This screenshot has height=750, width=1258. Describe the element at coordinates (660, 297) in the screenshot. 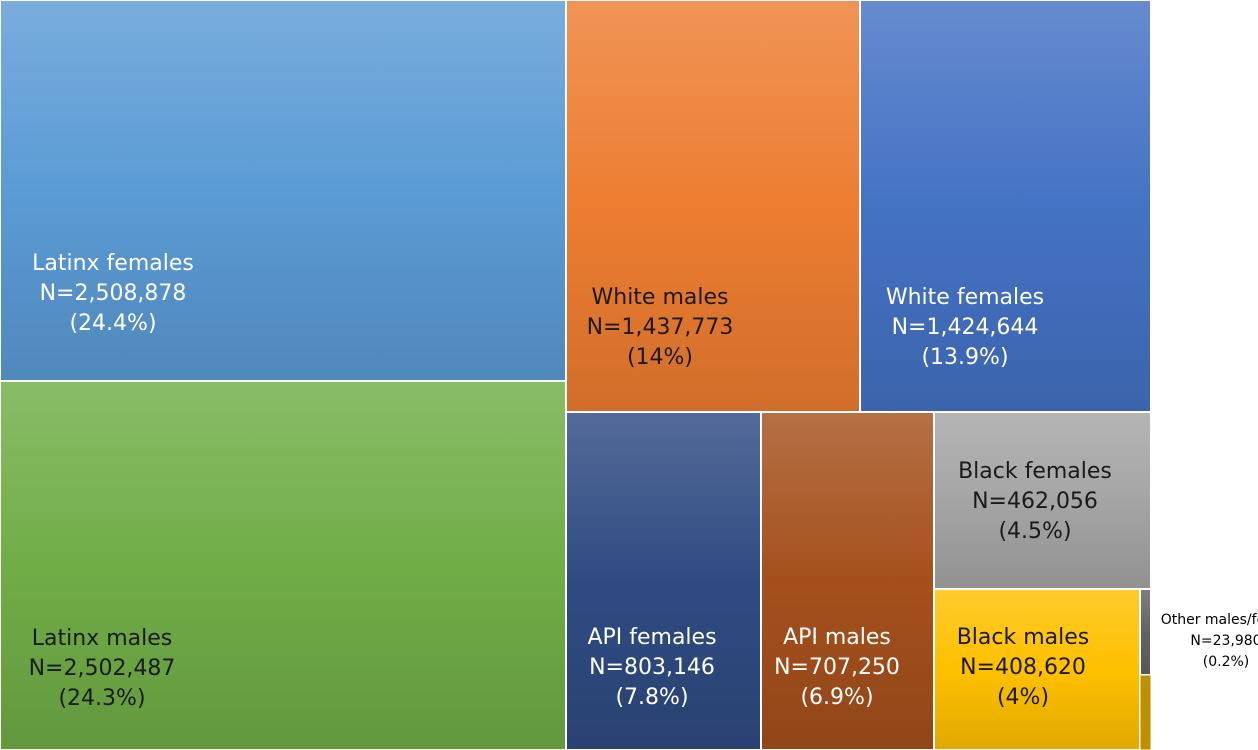

I see `category-white-males: White males` at that location.